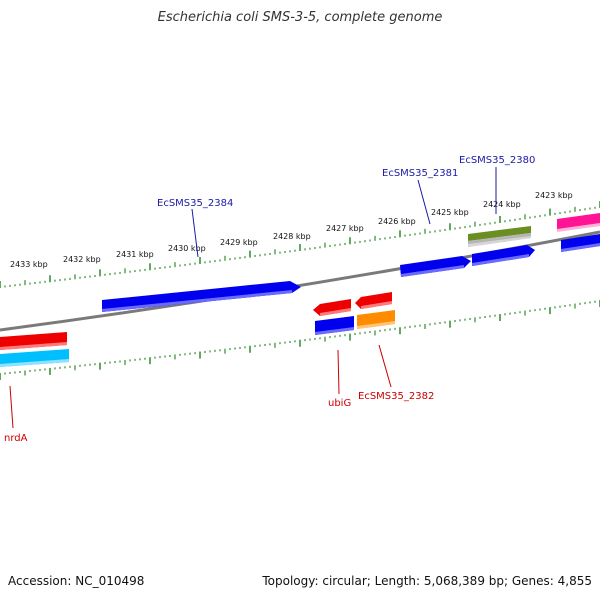 The width and height of the screenshot is (600, 600). What do you see at coordinates (300, 340) in the screenshot?
I see `lower-kbp-ruler` at bounding box center [300, 340].